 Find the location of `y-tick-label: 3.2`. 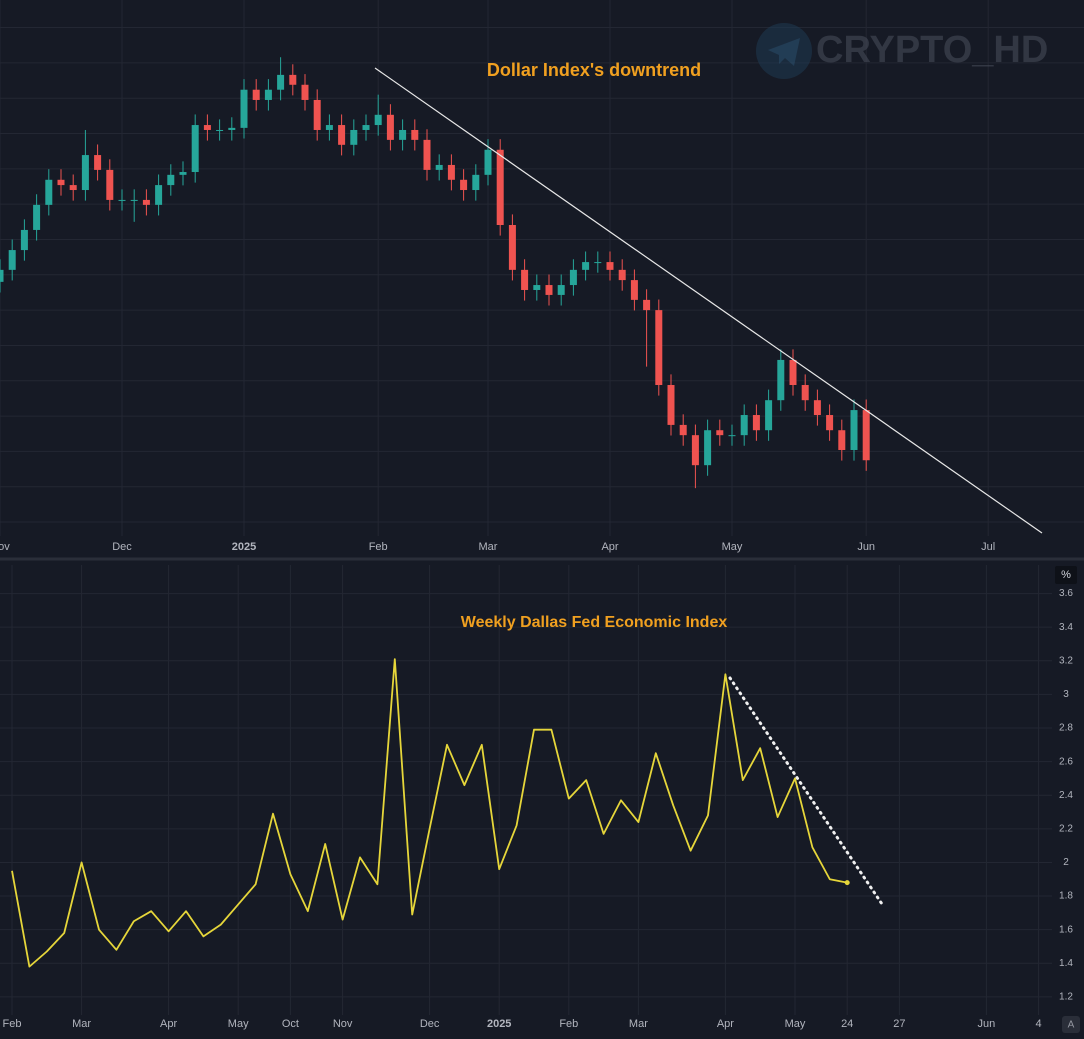

y-tick-label: 3.2 is located at coordinates (1066, 660).